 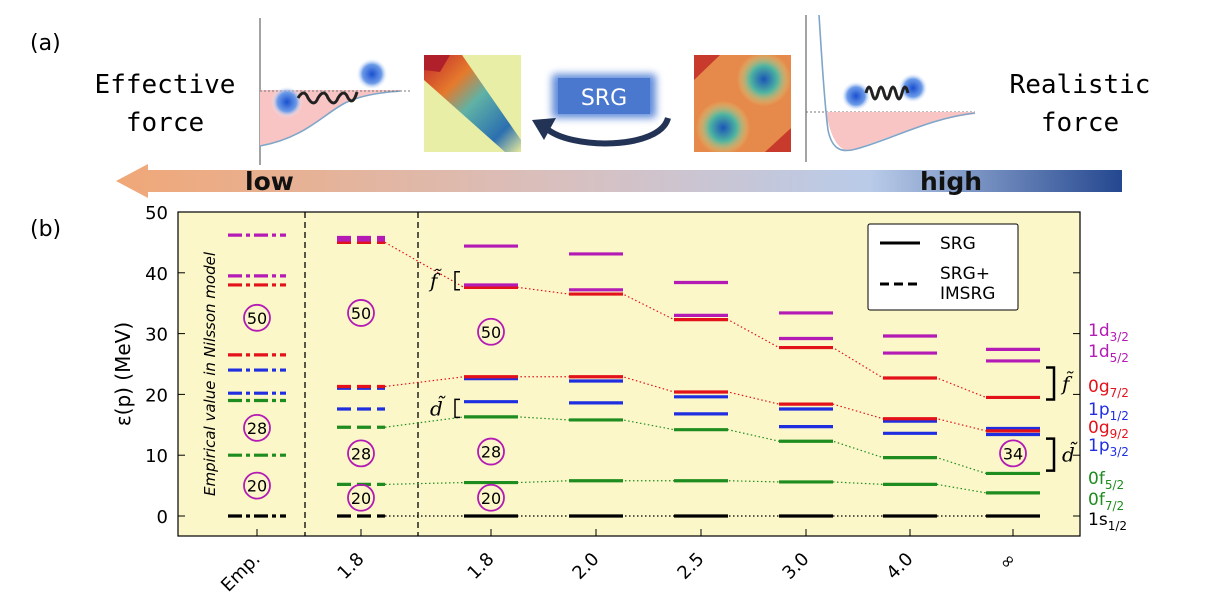 What do you see at coordinates (1080, 123) in the screenshot?
I see `realistic-force-line2: force` at bounding box center [1080, 123].